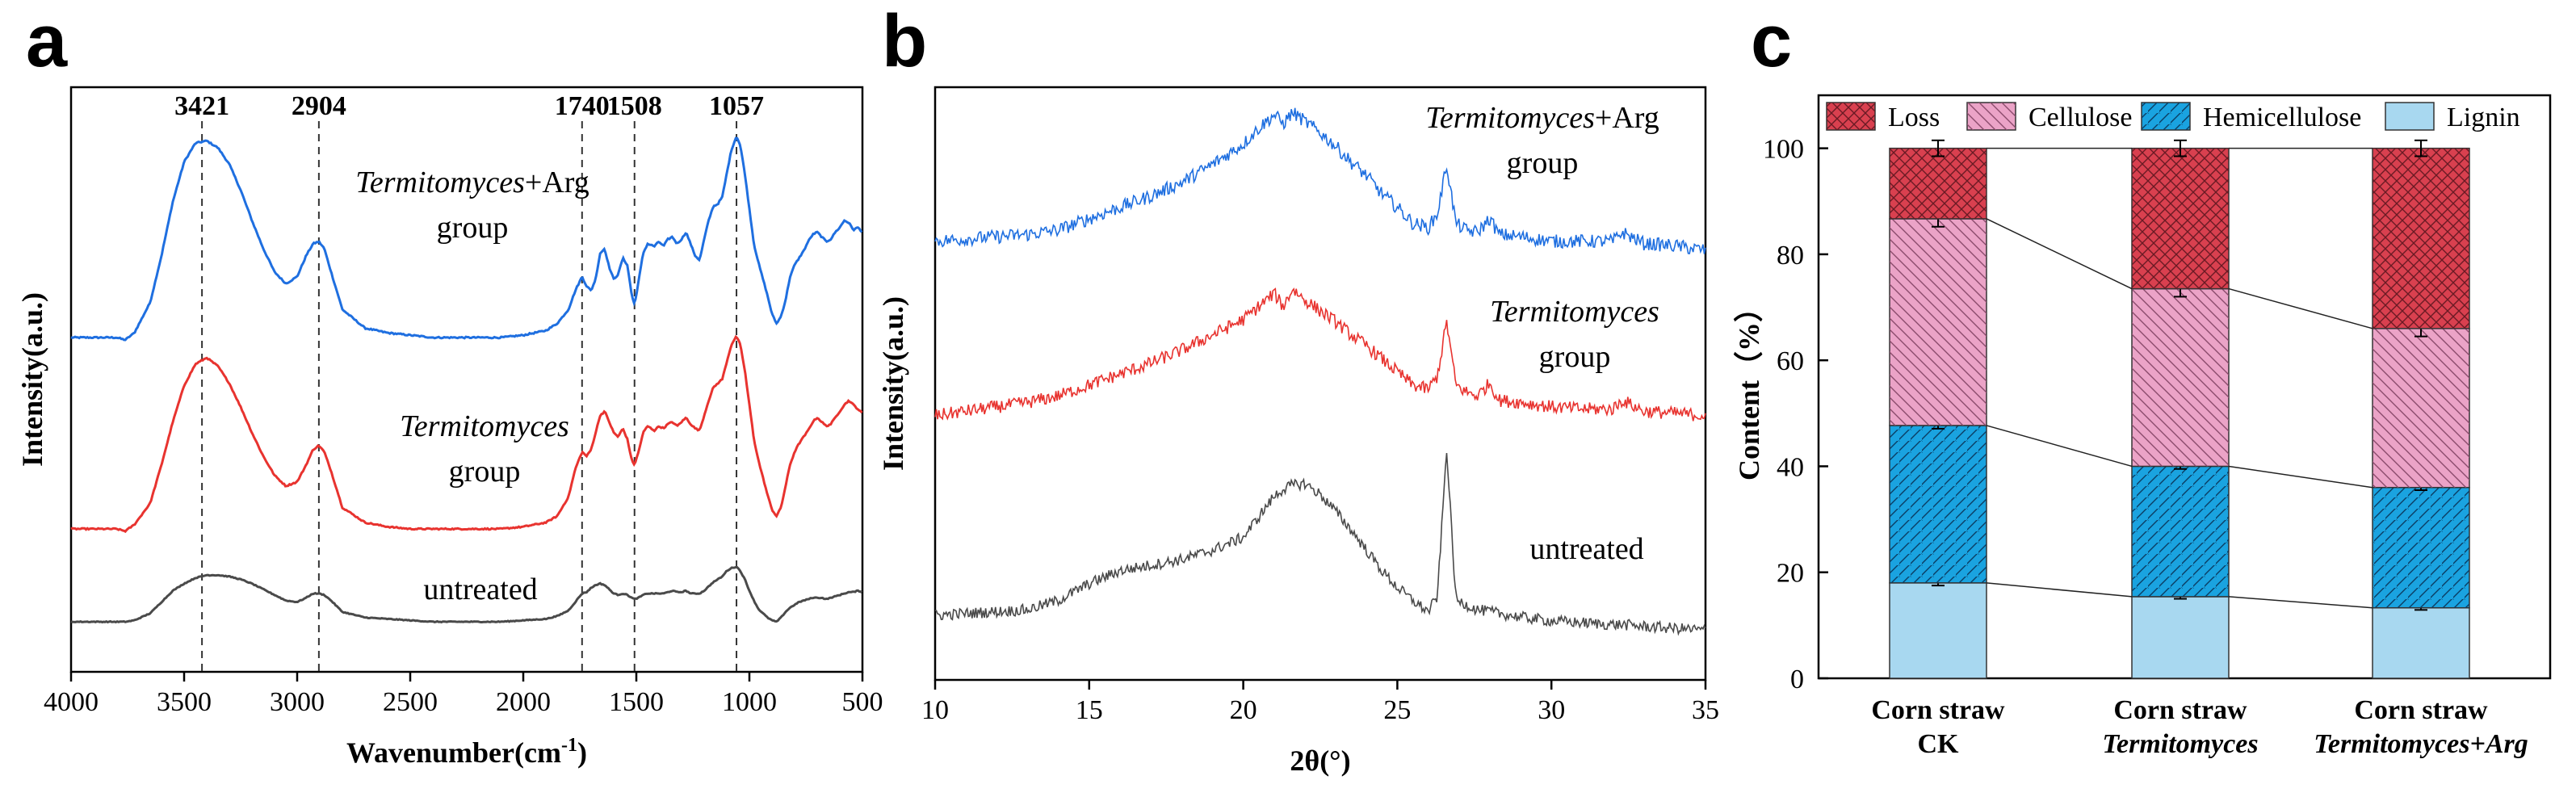  What do you see at coordinates (201, 106) in the screenshot?
I see `peak-label: 3421` at bounding box center [201, 106].